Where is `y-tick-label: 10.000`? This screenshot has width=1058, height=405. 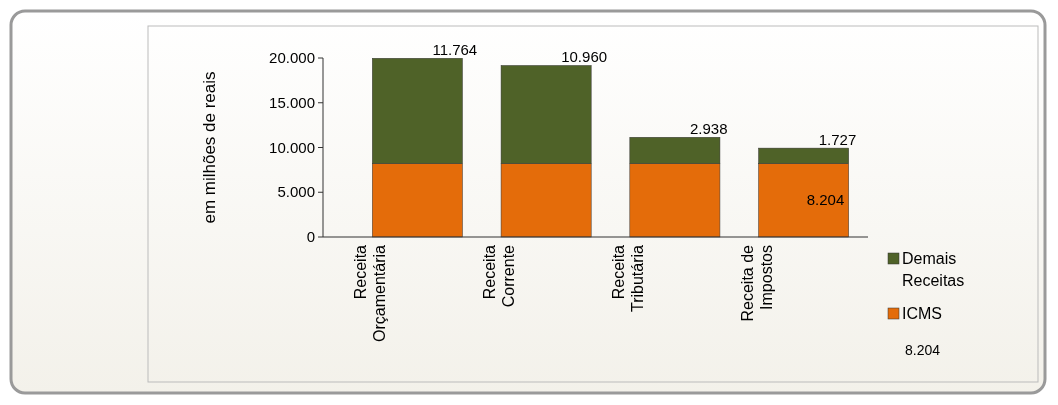 y-tick-label: 10.000 is located at coordinates (292, 147).